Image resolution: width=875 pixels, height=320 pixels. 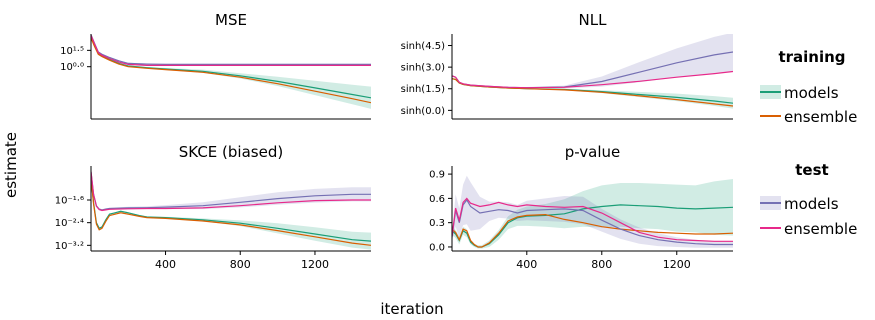 What do you see at coordinates (72, 51) in the screenshot?
I see `y-tick-label: 10¹·⁵` at bounding box center [72, 51].